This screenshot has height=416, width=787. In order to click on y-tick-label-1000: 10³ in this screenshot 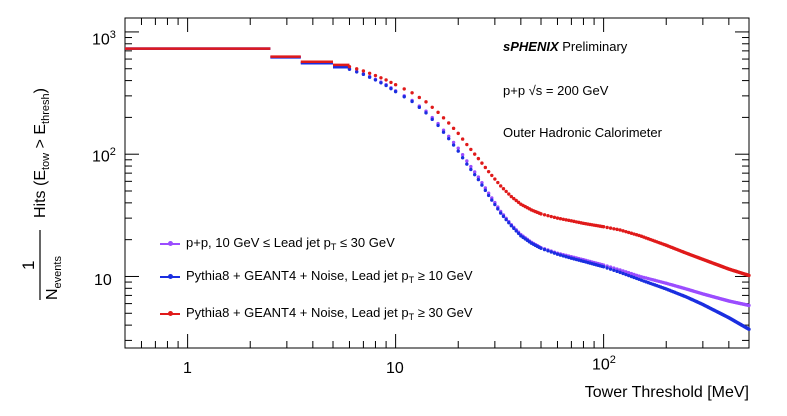, I will do `click(104, 39)`.